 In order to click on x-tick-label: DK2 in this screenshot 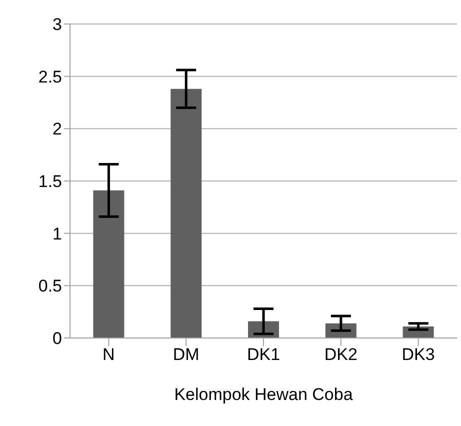, I will do `click(341, 354)`.